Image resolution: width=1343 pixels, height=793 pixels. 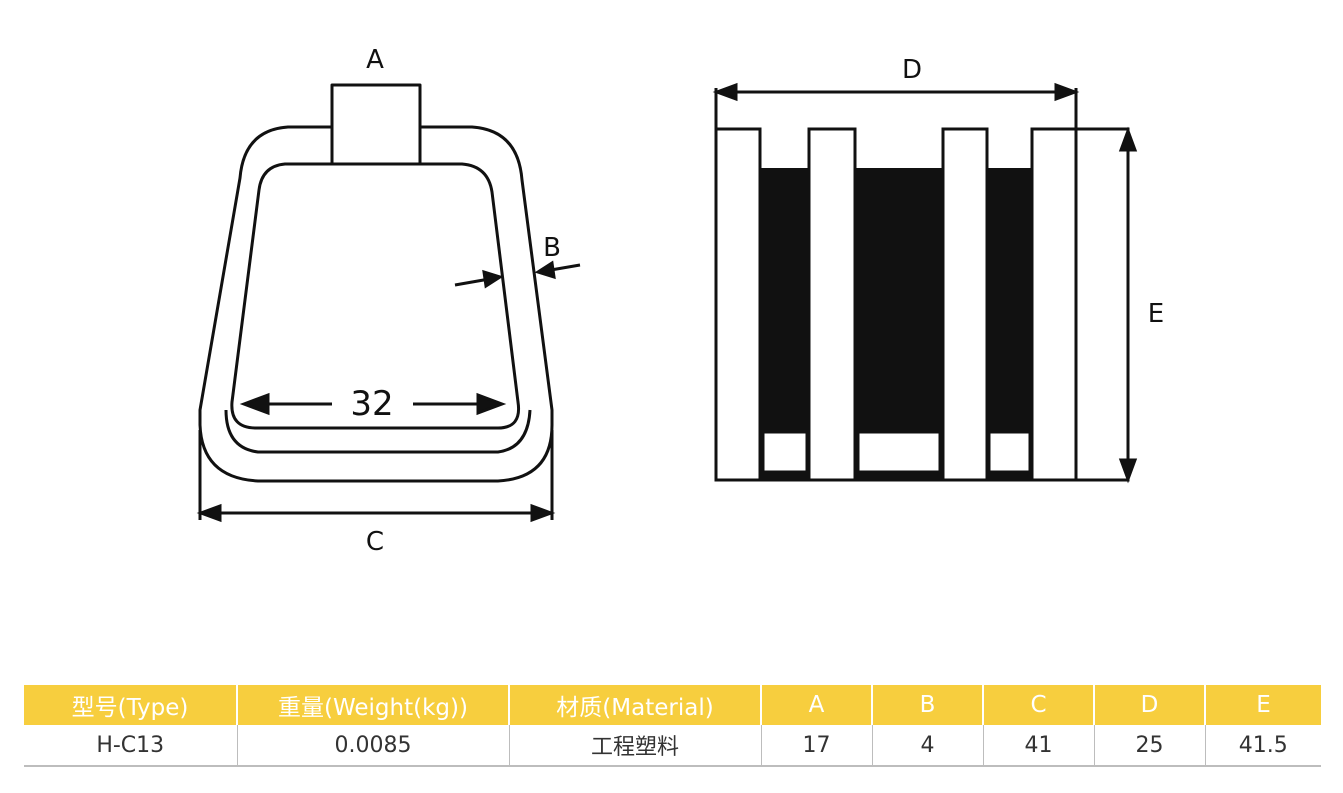 I want to click on header-type: 型号(Type), so click(x=131, y=705).